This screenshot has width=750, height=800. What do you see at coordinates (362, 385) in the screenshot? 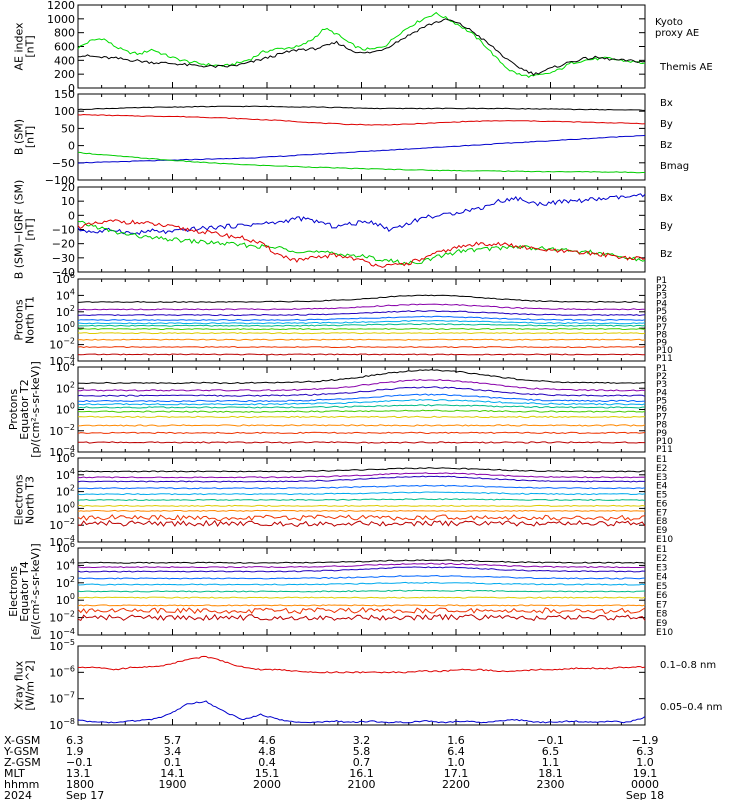
I see `channel-line-p2` at bounding box center [362, 385].